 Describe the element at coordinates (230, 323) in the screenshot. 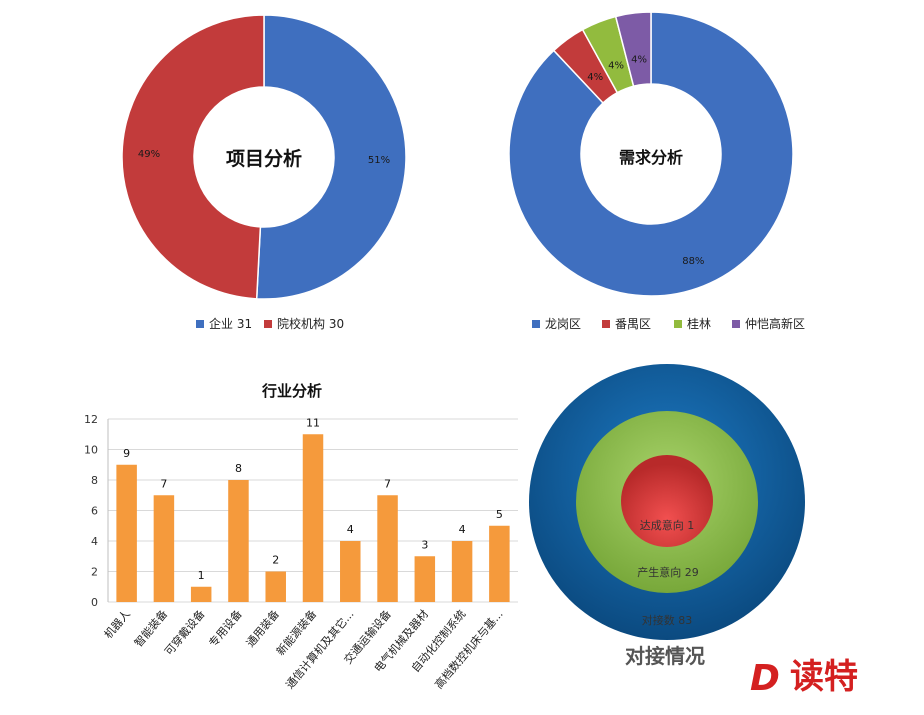

I see `legend-label-0: 企业 31` at that location.